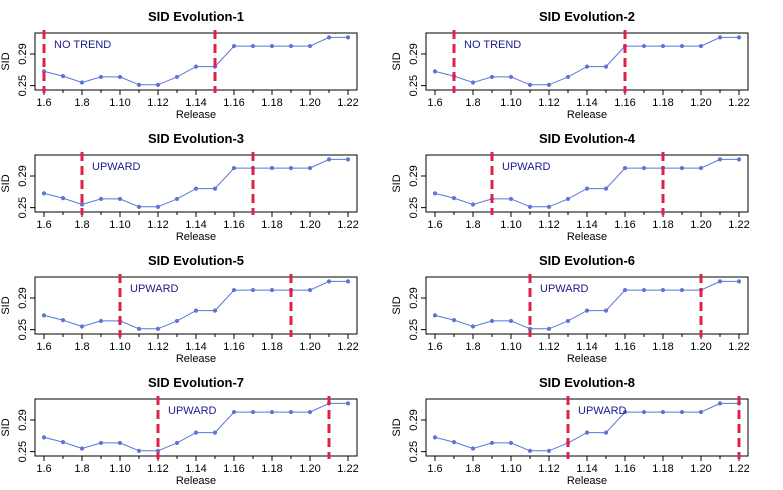  I want to click on panel-title: SID Evolution-6, so click(587, 260).